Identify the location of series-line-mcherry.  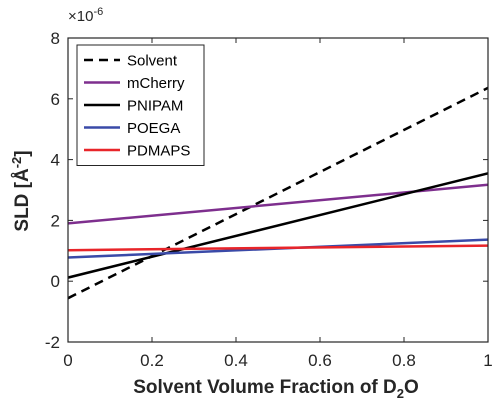
(278, 204).